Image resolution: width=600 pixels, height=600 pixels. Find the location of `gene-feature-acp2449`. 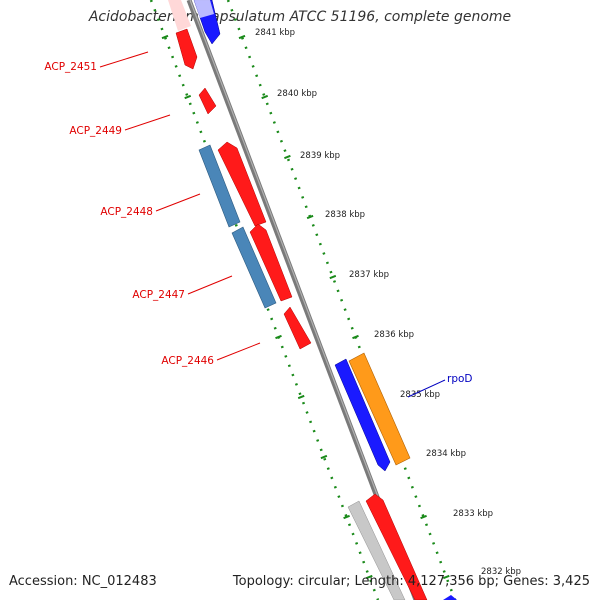

gene-feature-acp2449 is located at coordinates (207, 101).